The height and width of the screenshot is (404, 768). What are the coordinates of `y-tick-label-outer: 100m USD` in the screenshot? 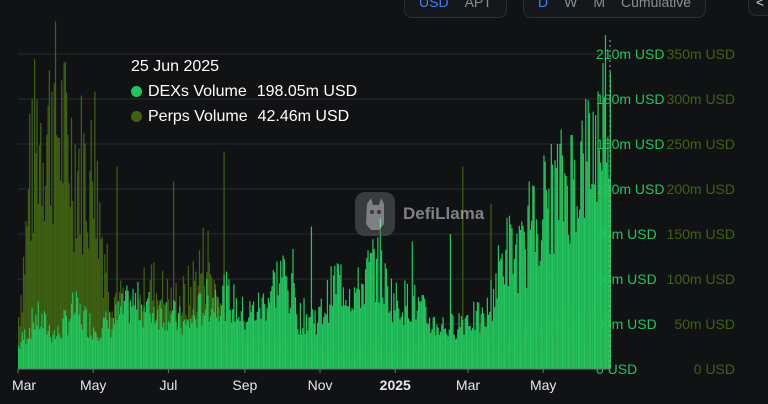 It's located at (701, 279).